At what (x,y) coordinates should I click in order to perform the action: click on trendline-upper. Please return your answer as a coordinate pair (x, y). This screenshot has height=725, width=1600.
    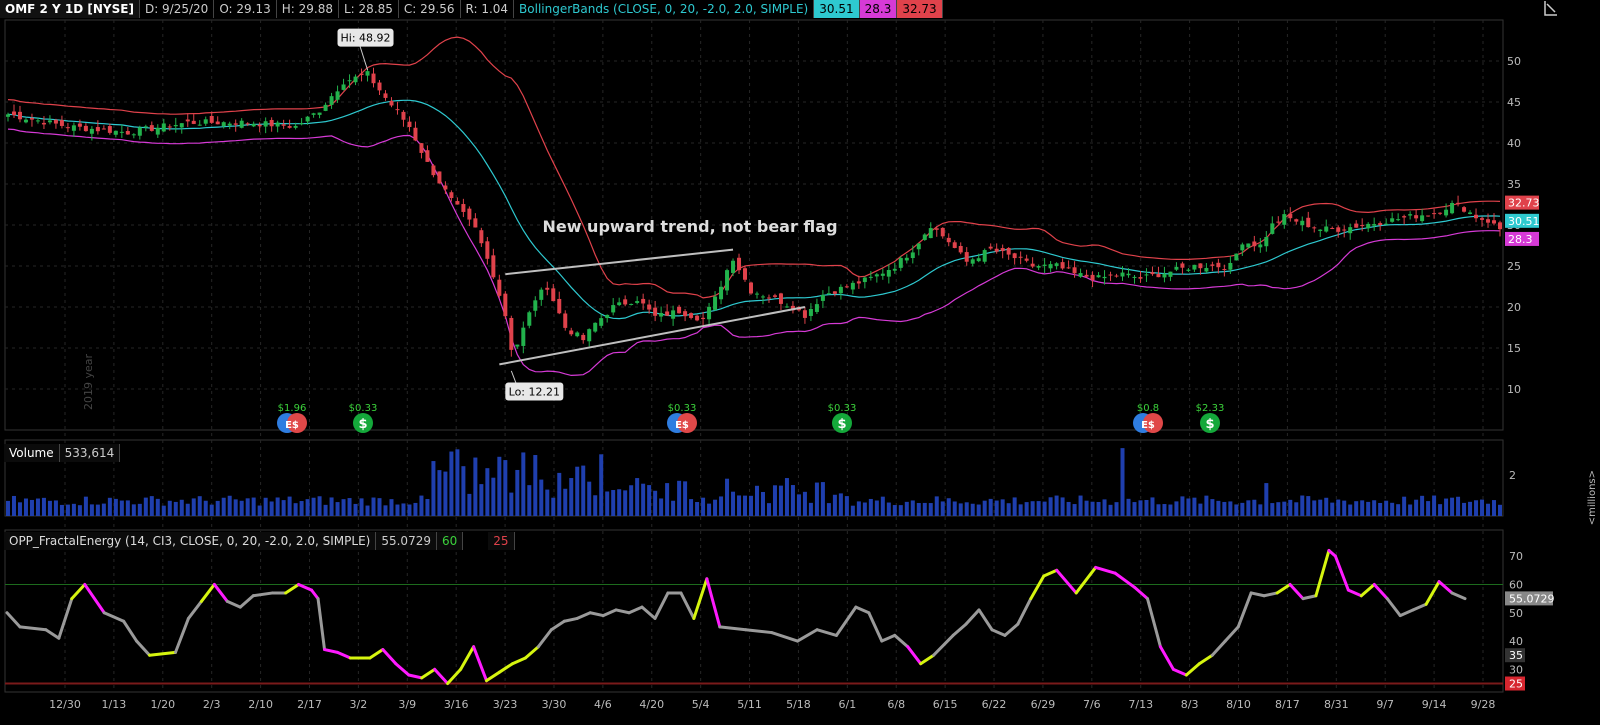
    Looking at the image, I should click on (619, 262).